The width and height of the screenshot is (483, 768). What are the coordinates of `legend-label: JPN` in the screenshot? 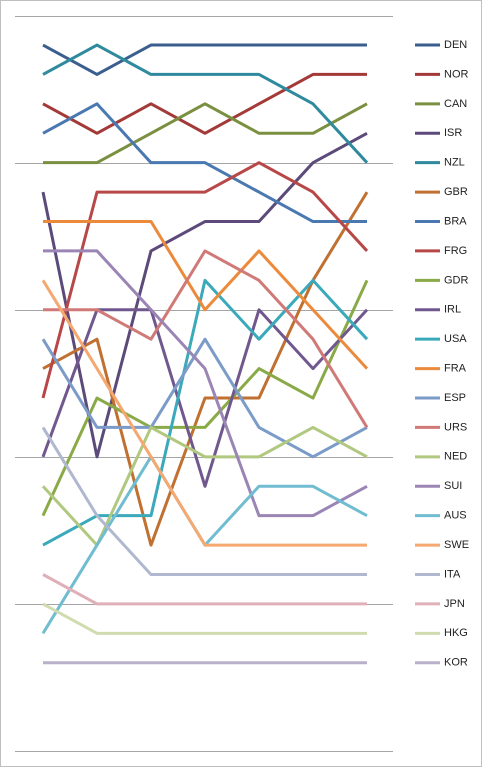 It's located at (454, 604).